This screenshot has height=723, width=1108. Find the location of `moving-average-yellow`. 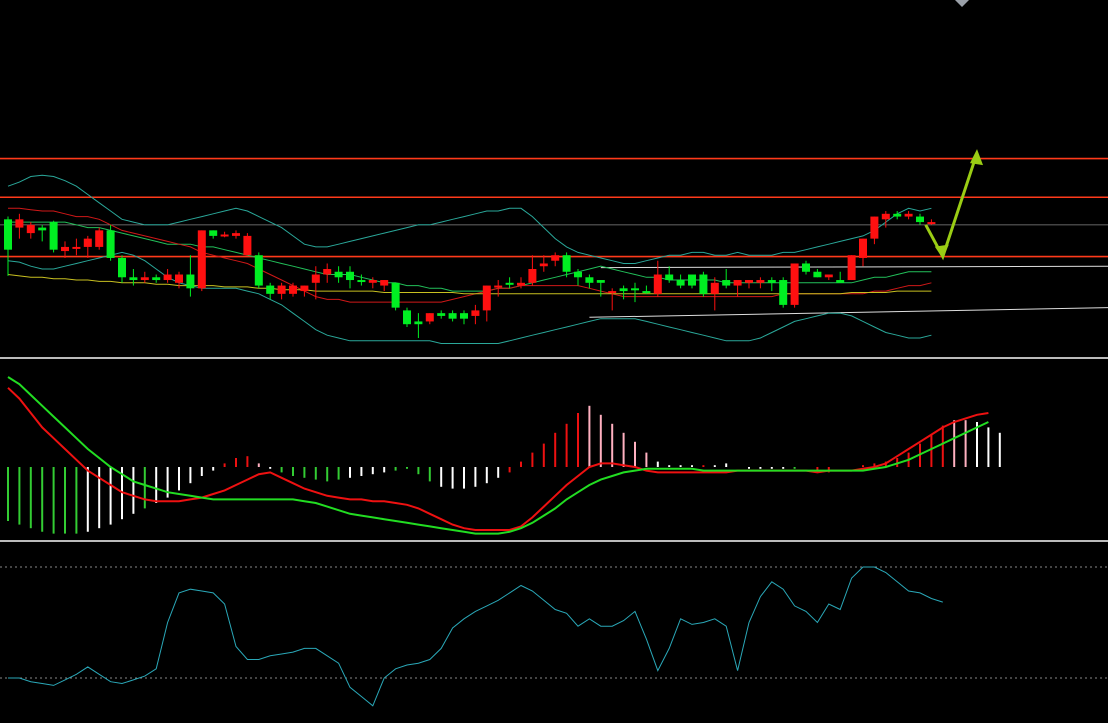

moving-average-yellow is located at coordinates (469, 284).